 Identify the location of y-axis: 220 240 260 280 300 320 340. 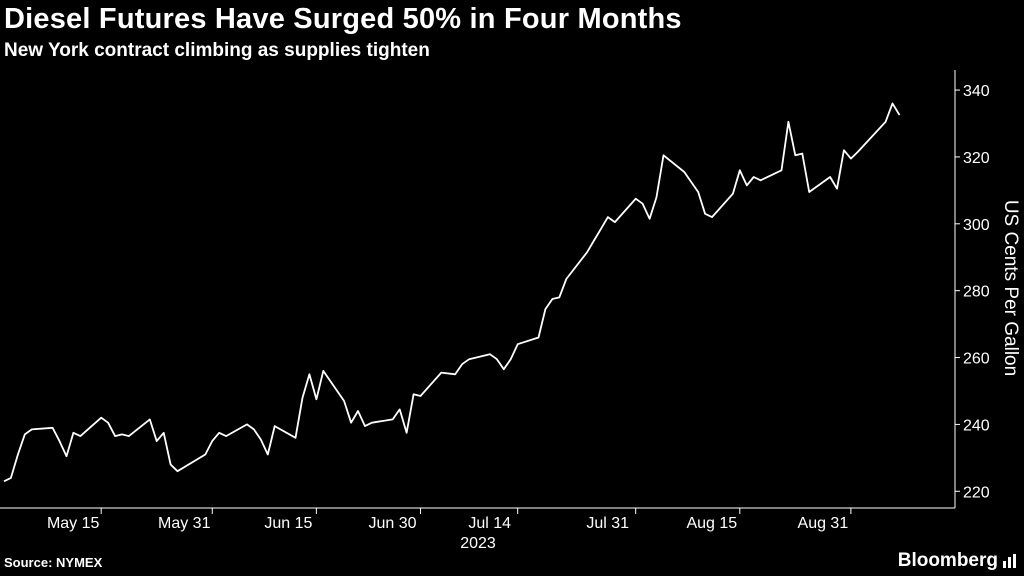
(972, 289).